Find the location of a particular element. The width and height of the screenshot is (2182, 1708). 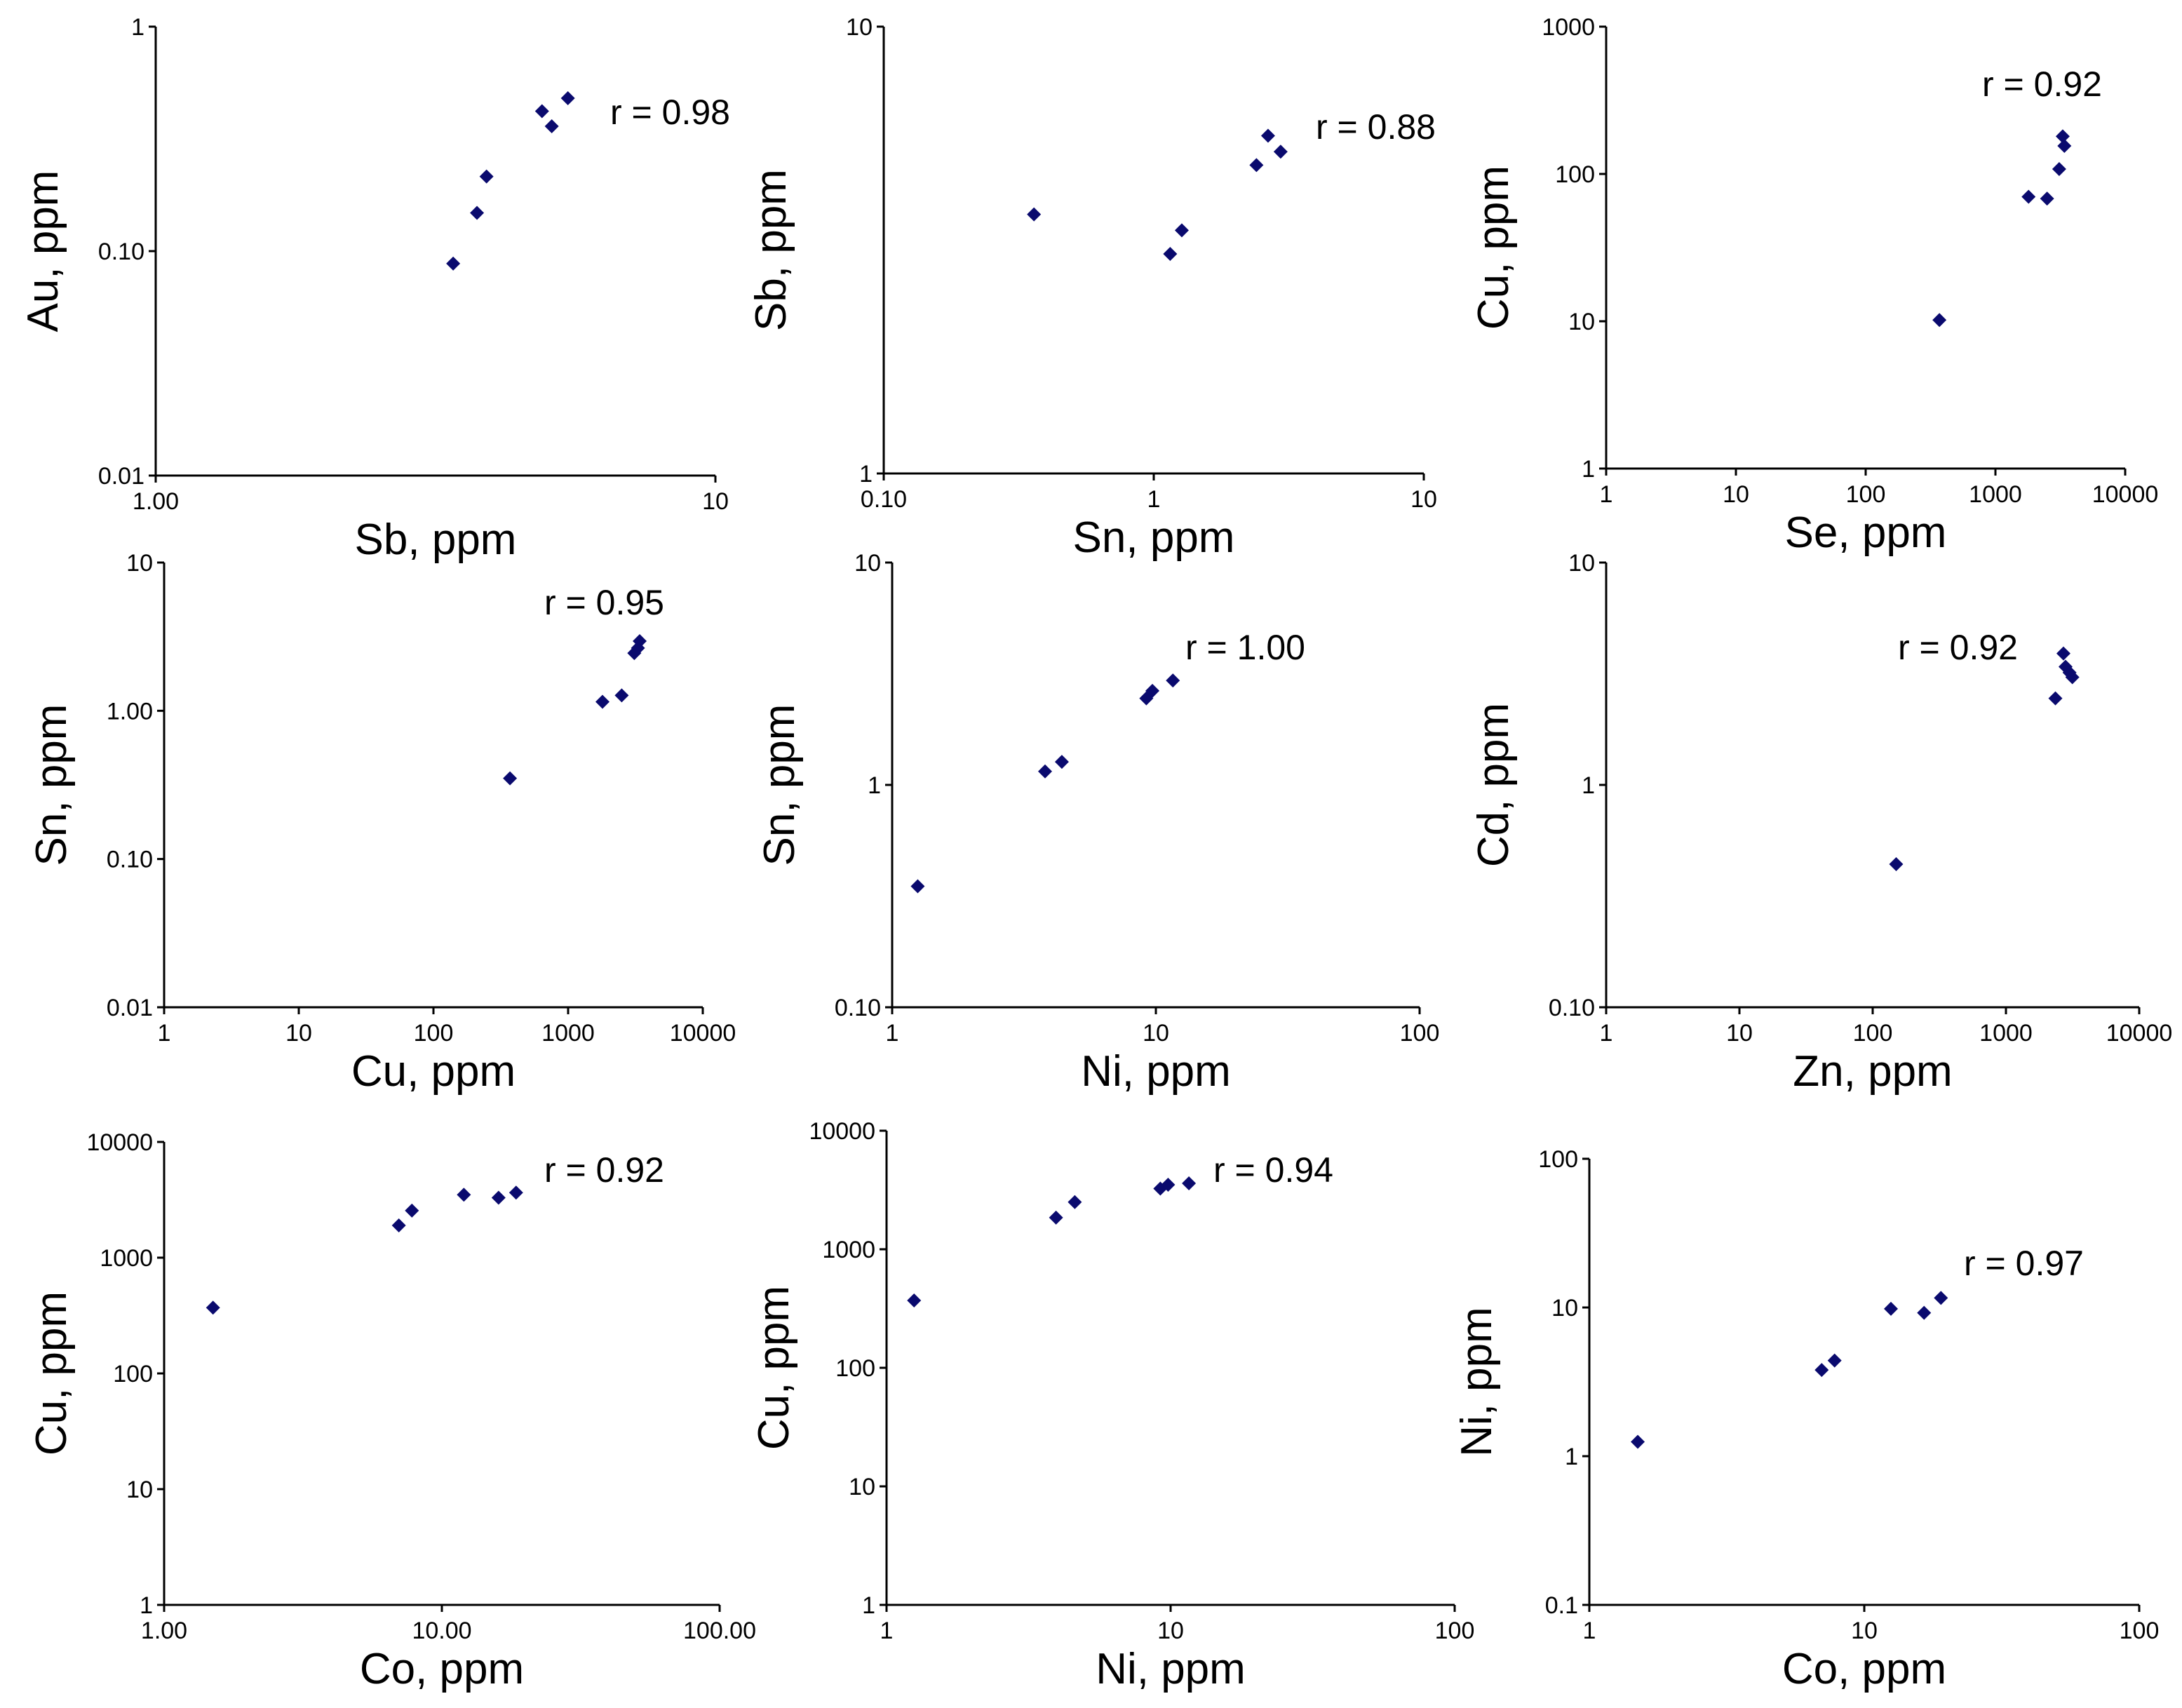

y-axis-title: Au, ppm is located at coordinates (43, 251).